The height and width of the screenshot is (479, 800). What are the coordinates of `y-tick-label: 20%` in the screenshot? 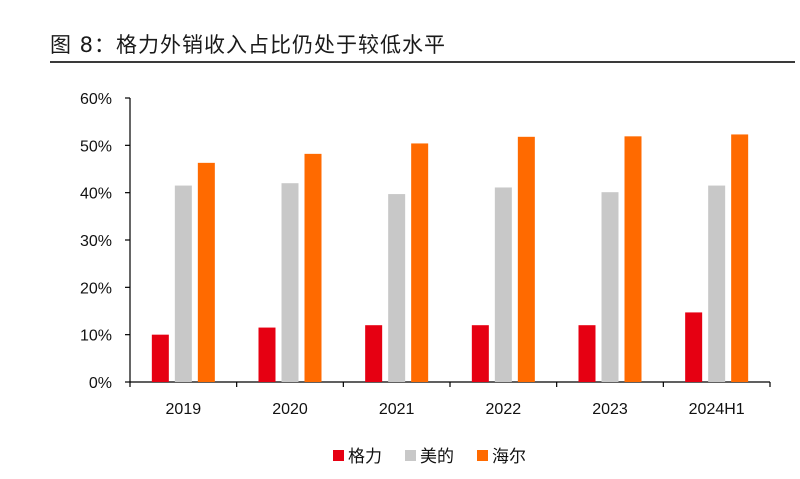 It's located at (96, 288).